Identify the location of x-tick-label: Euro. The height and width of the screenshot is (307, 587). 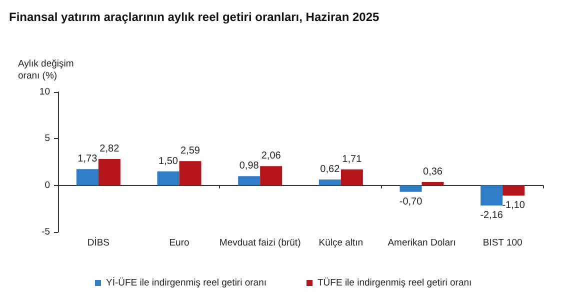
(179, 243).